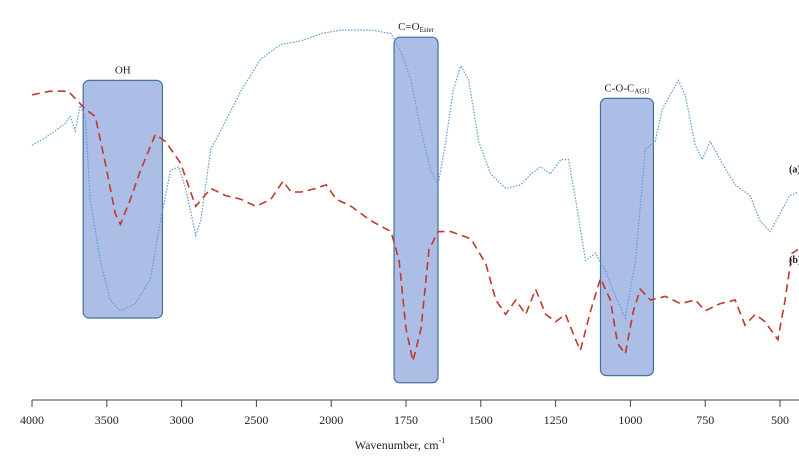  What do you see at coordinates (256, 420) in the screenshot?
I see `x-tick-label: 2500` at bounding box center [256, 420].